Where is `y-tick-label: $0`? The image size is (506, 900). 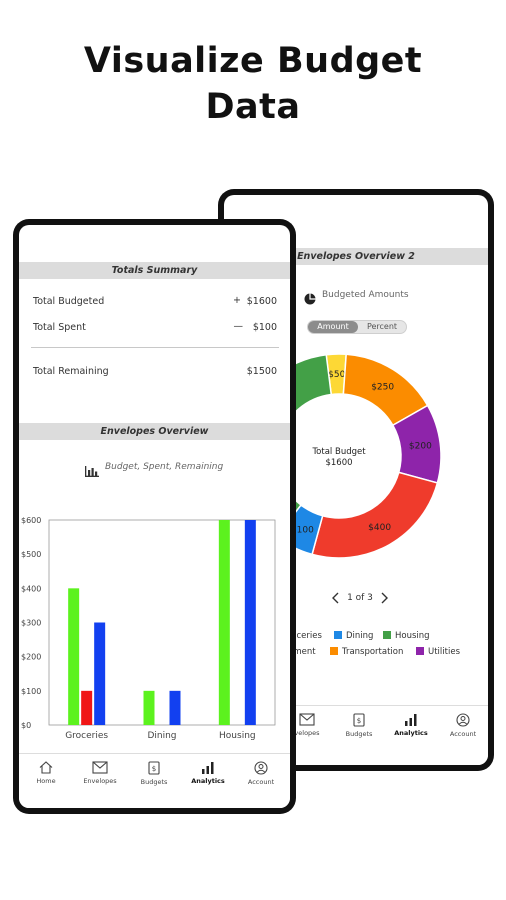
y-tick-label: $0 is located at coordinates (26, 725).